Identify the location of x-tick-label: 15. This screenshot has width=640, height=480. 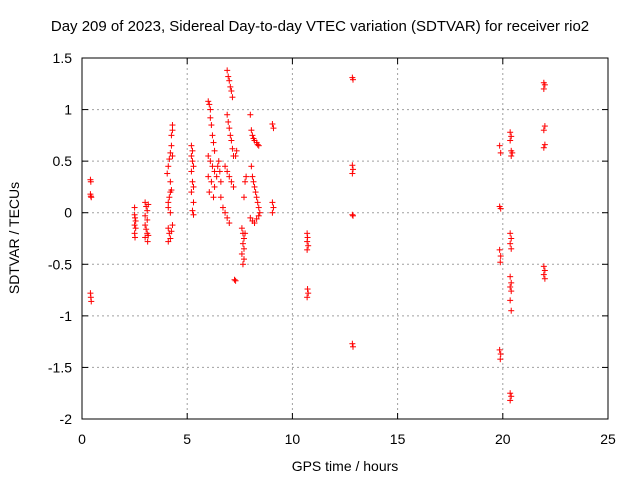
(398, 439).